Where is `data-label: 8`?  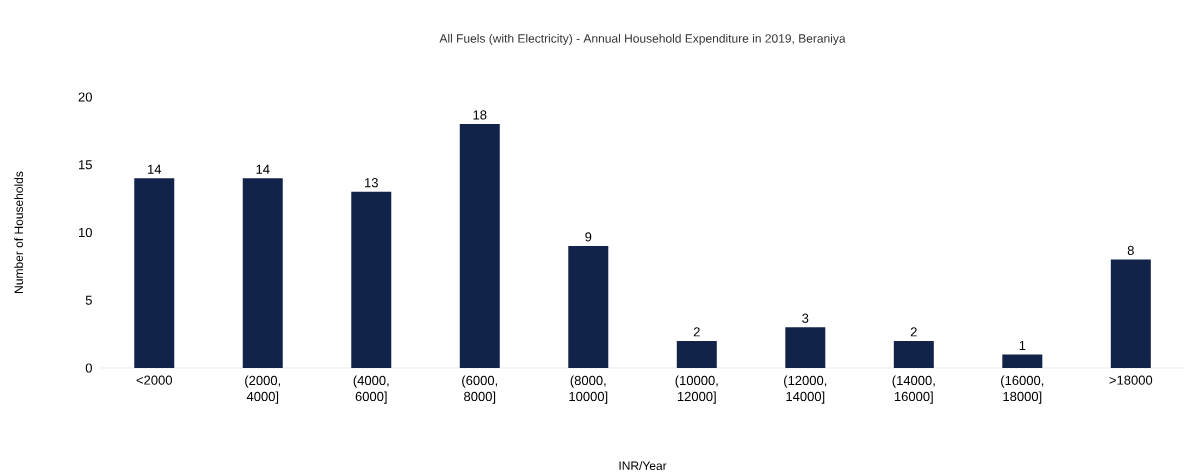
data-label: 8 is located at coordinates (1130, 250).